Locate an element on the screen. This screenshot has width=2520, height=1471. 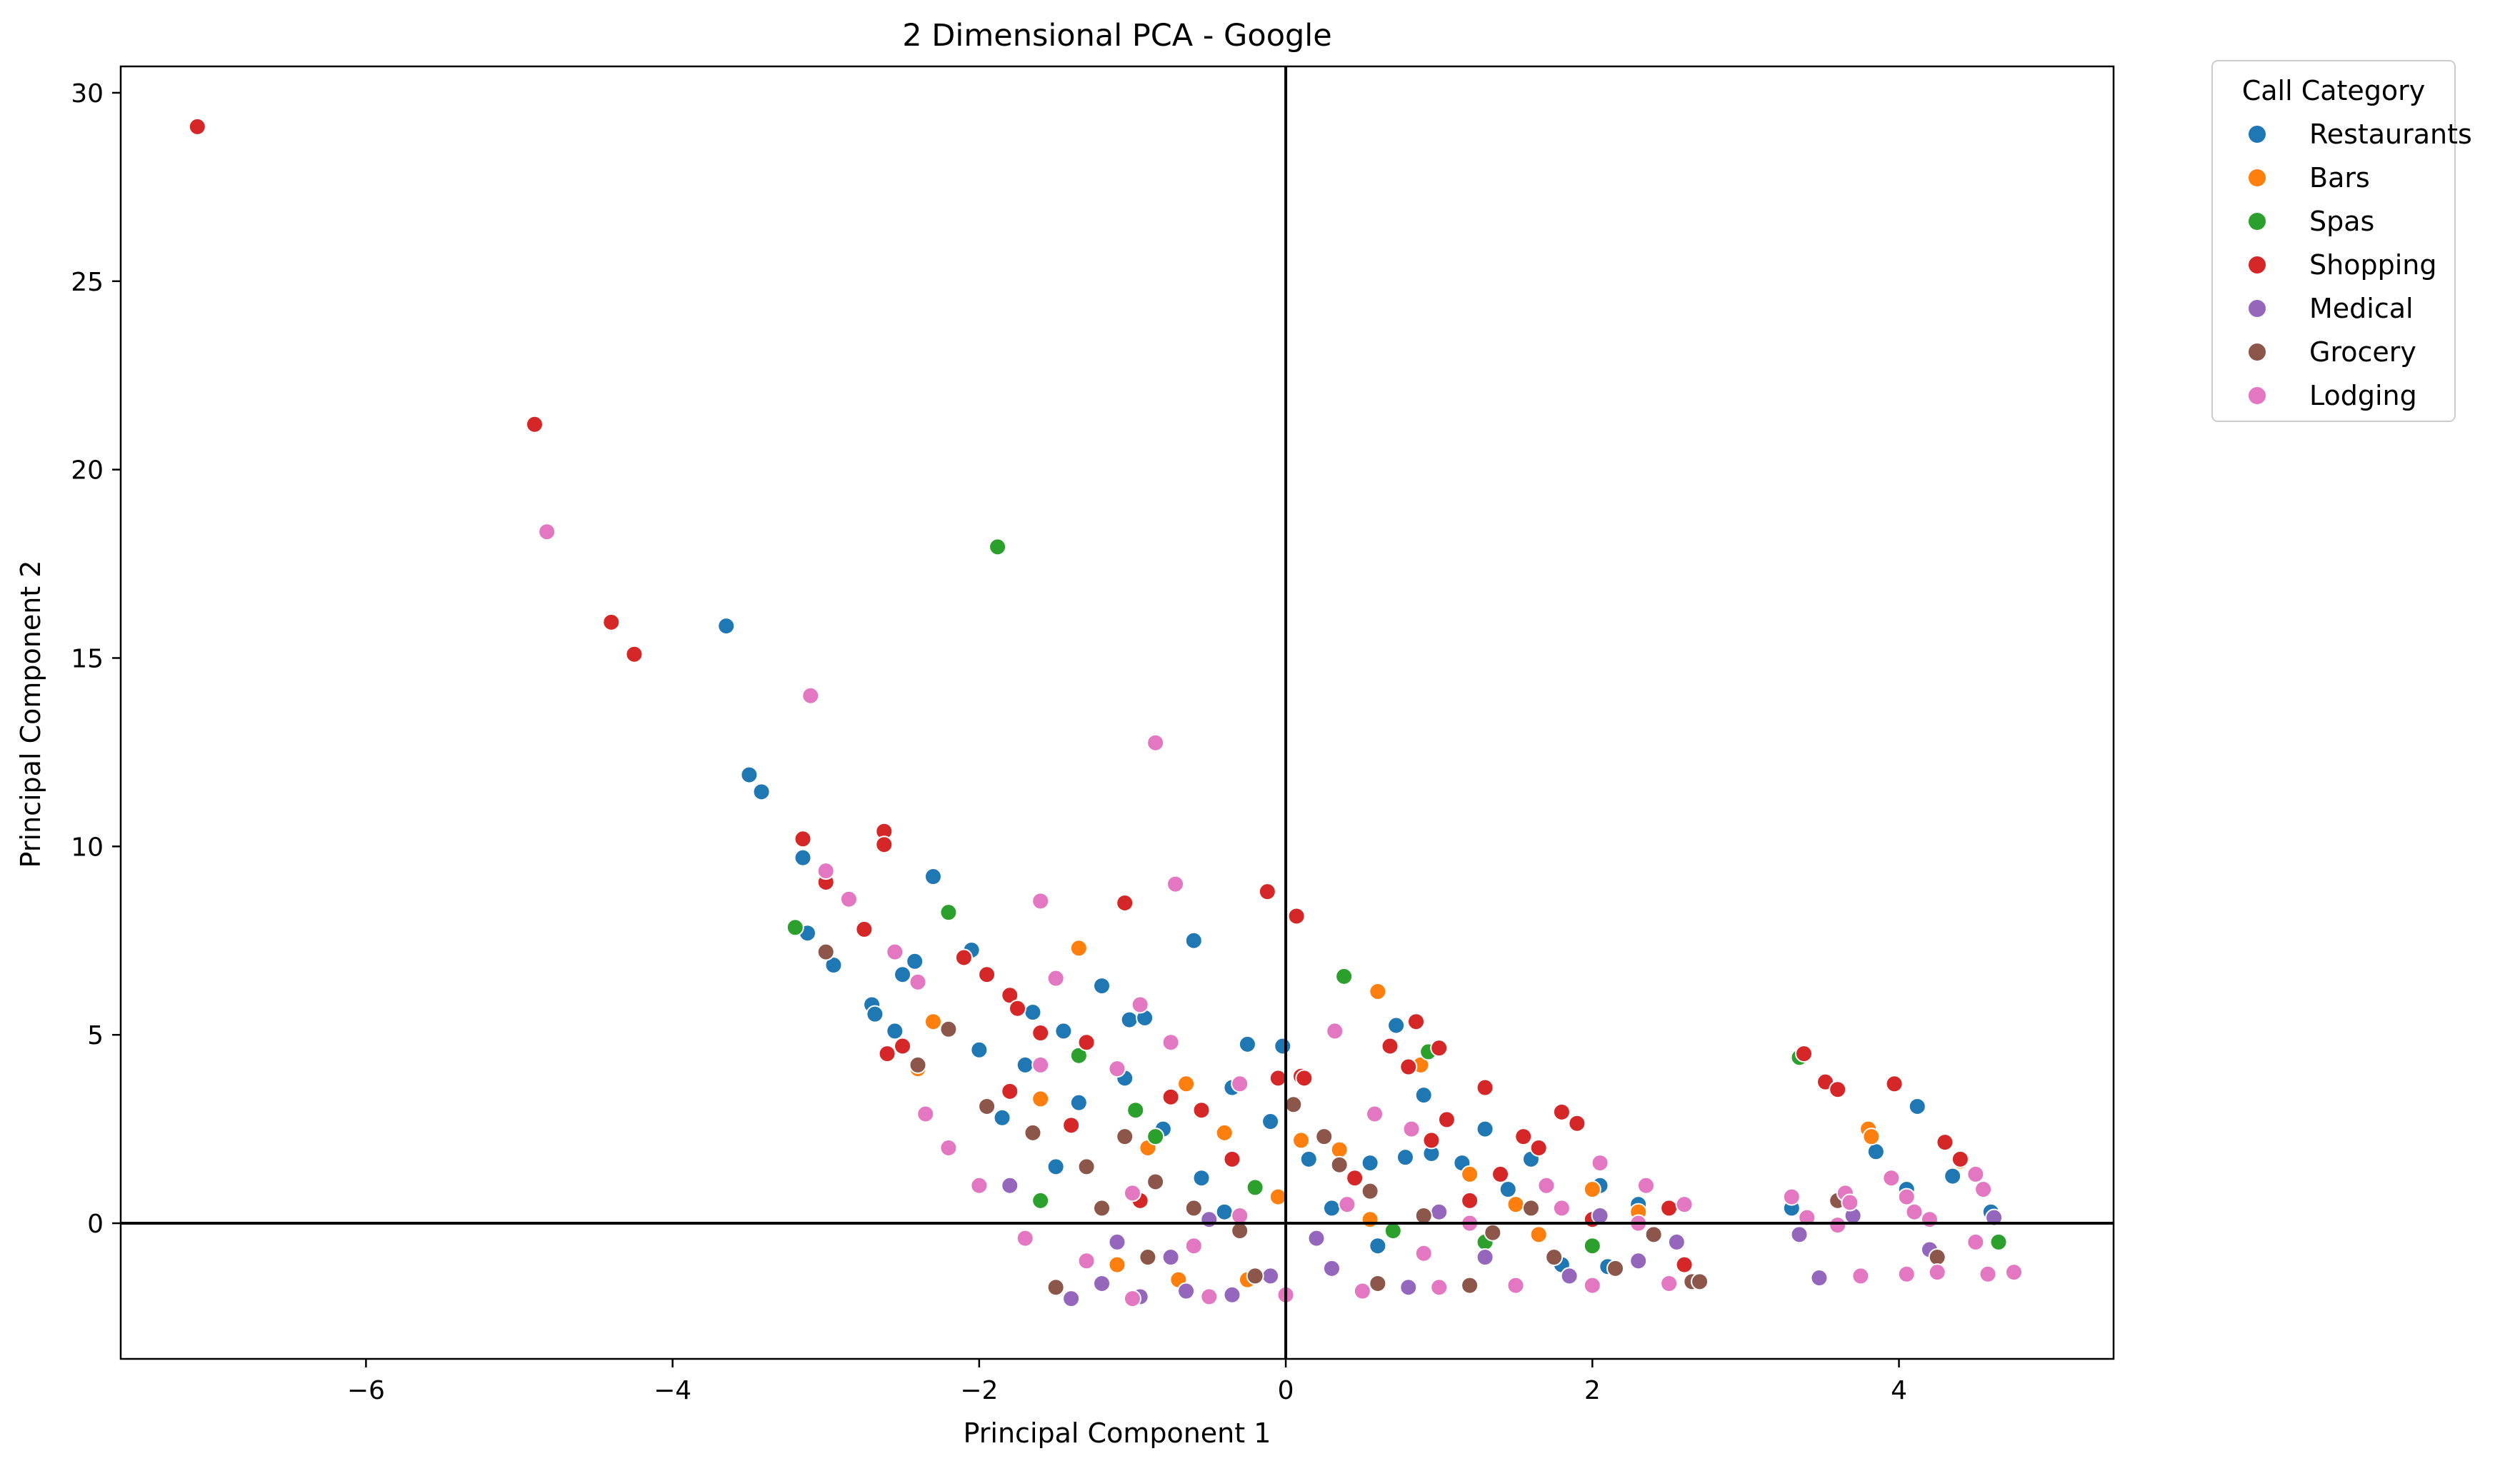
legend-marker-lodging is located at coordinates (2257, 396).